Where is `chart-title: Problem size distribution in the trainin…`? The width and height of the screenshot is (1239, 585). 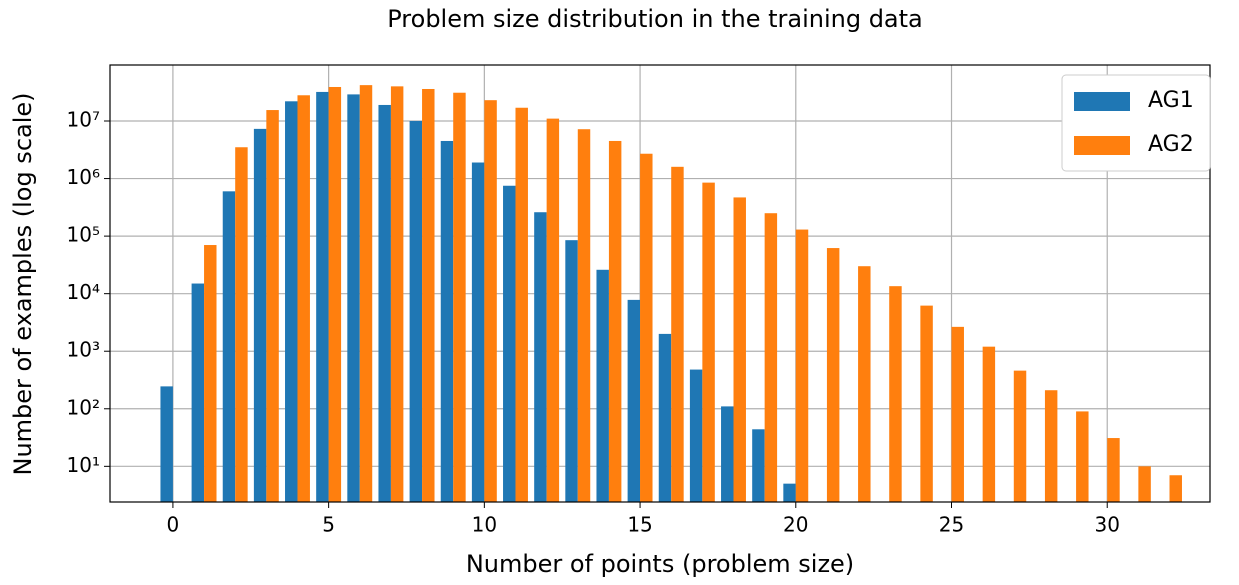
chart-title: Problem size distribution in the trainin… is located at coordinates (655, 19).